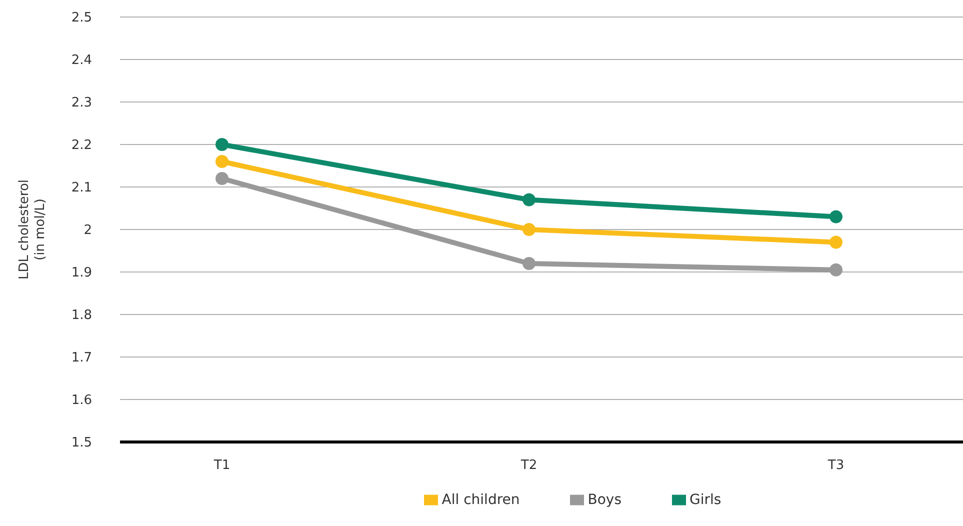 This screenshot has width=963, height=526. What do you see at coordinates (88, 230) in the screenshot?
I see `y-tick-label: 2` at bounding box center [88, 230].